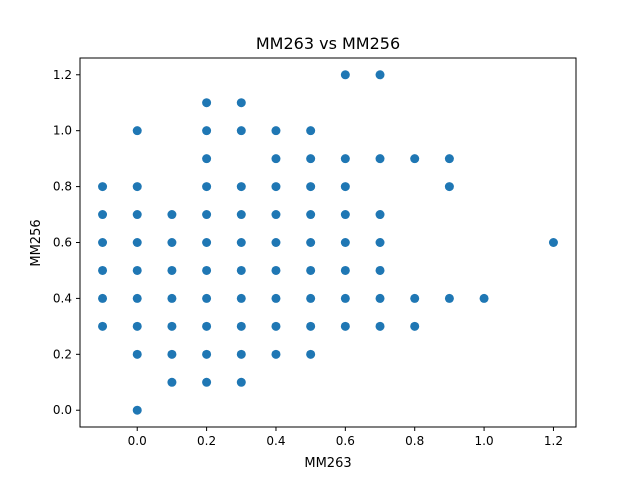 The height and width of the screenshot is (480, 640). What do you see at coordinates (62, 75) in the screenshot?
I see `y-tick-label: 1.2` at bounding box center [62, 75].